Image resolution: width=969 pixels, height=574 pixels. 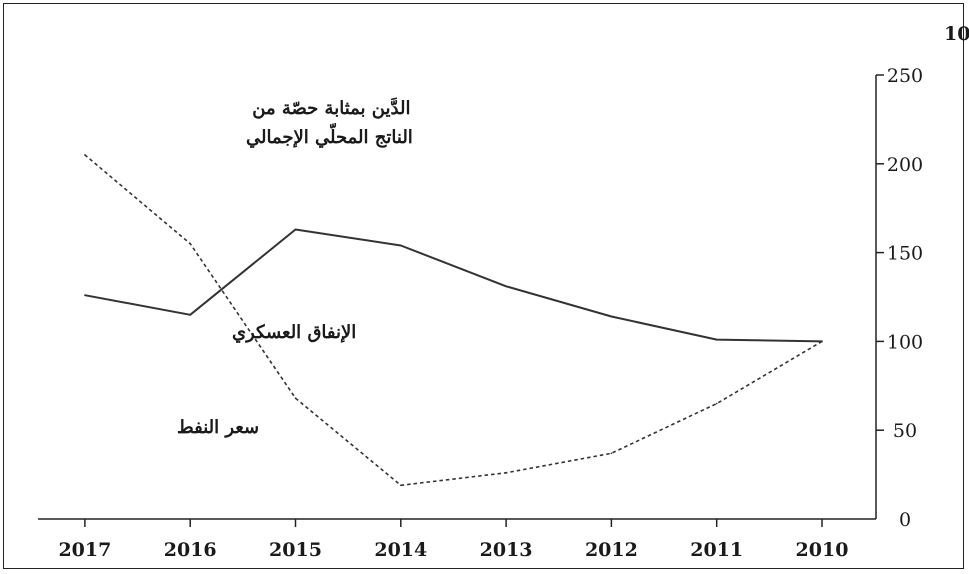 I want to click on series-label-debt-line-2: الناتج المحلّي الإجمالي, so click(x=329, y=135).